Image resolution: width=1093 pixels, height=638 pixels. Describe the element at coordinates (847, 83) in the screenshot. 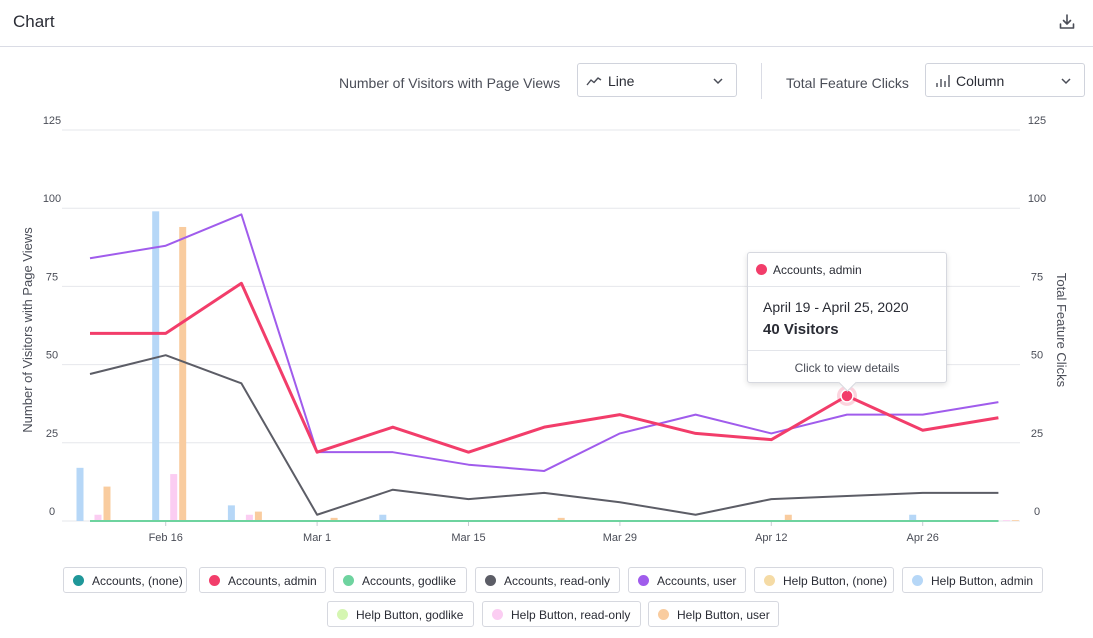

I see `right-axis-label: Total Feature Clicks` at that location.